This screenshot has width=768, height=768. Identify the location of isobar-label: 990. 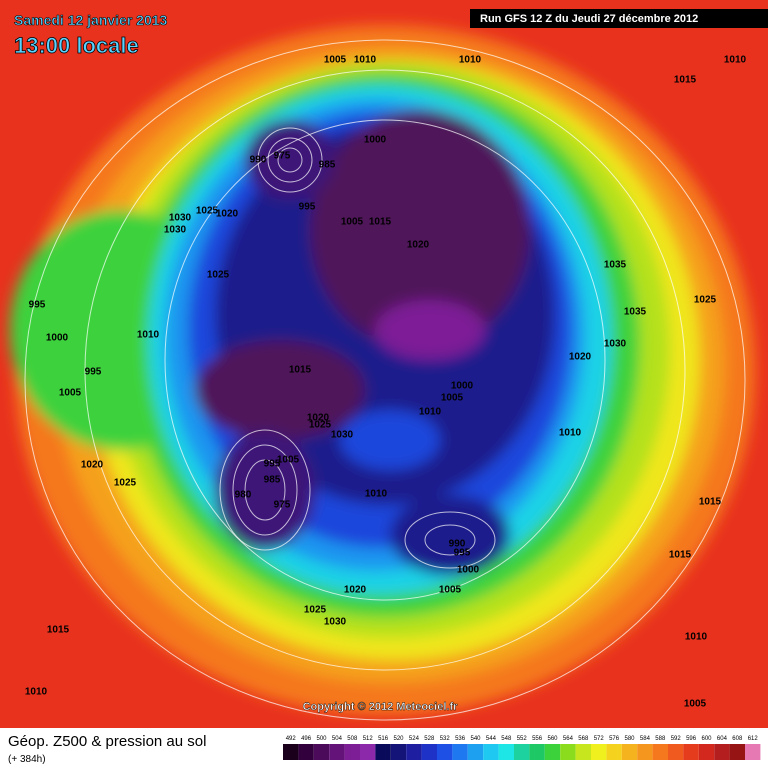
(457, 544).